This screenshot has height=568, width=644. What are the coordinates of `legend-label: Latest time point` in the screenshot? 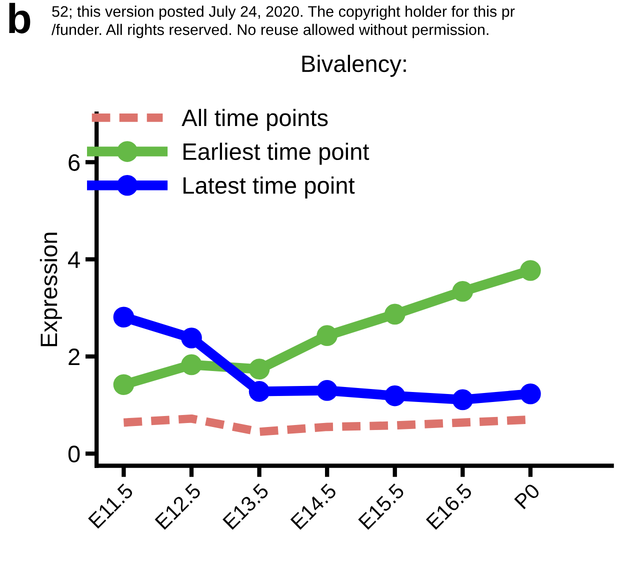 It's located at (269, 187).